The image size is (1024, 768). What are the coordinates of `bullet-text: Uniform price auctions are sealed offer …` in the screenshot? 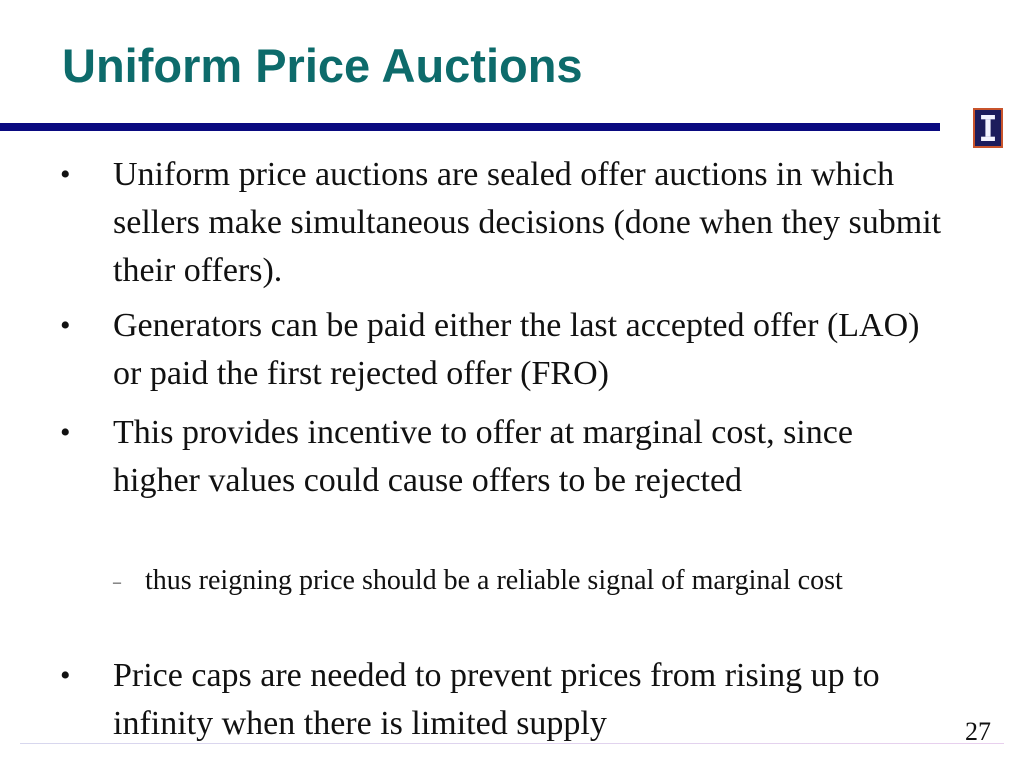 It's located at (527, 222).